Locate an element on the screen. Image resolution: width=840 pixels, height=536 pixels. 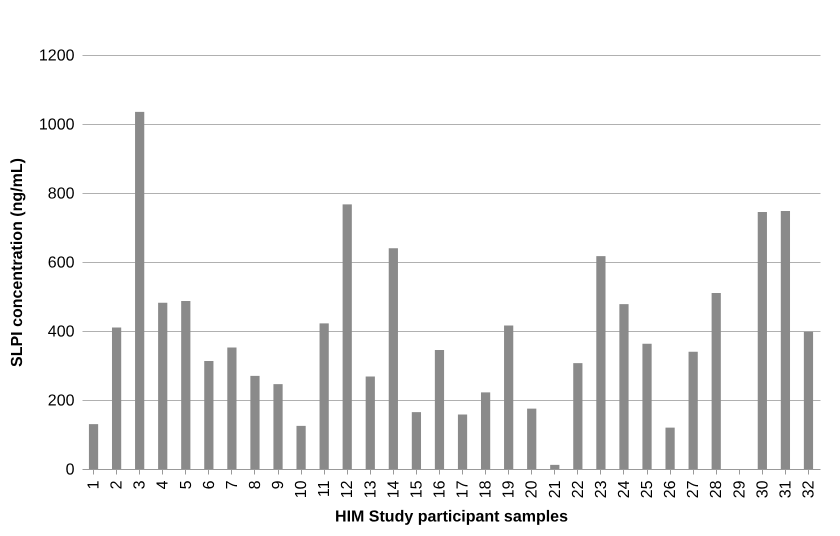
x-tick-label: 20 is located at coordinates (532, 489).